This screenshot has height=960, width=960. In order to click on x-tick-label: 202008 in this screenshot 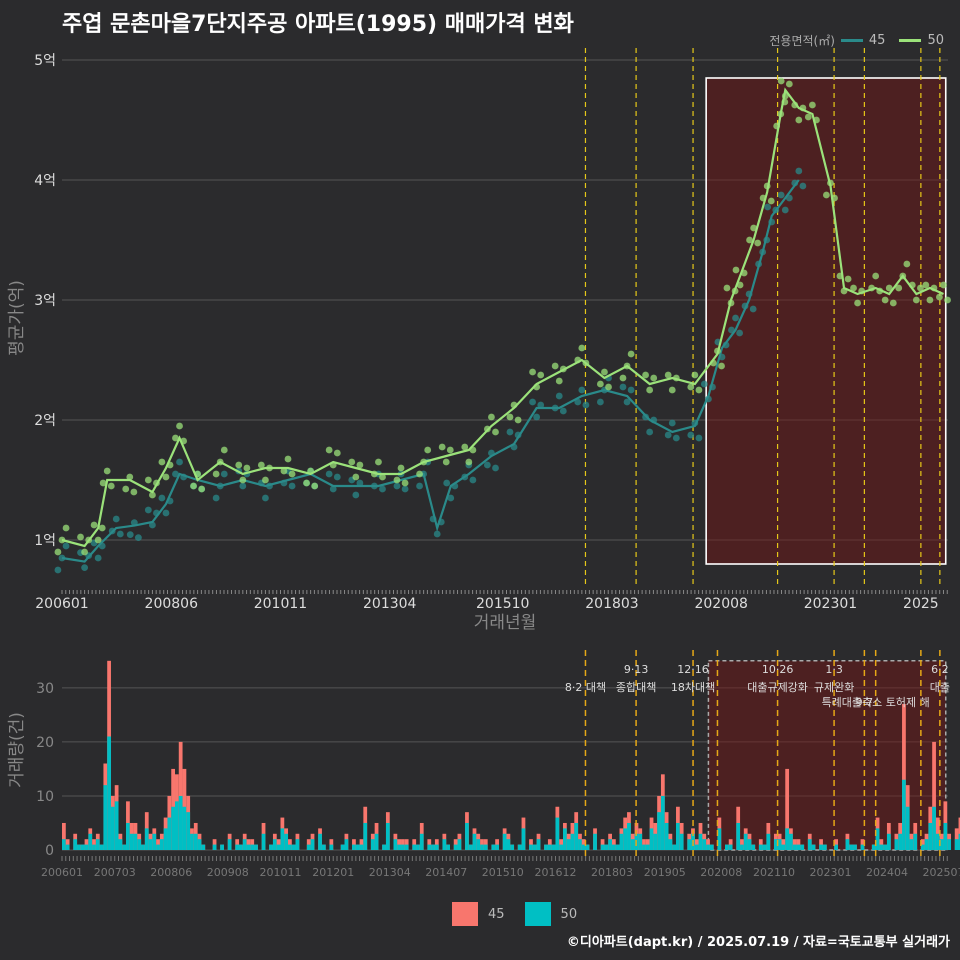, I will do `click(721, 872)`.